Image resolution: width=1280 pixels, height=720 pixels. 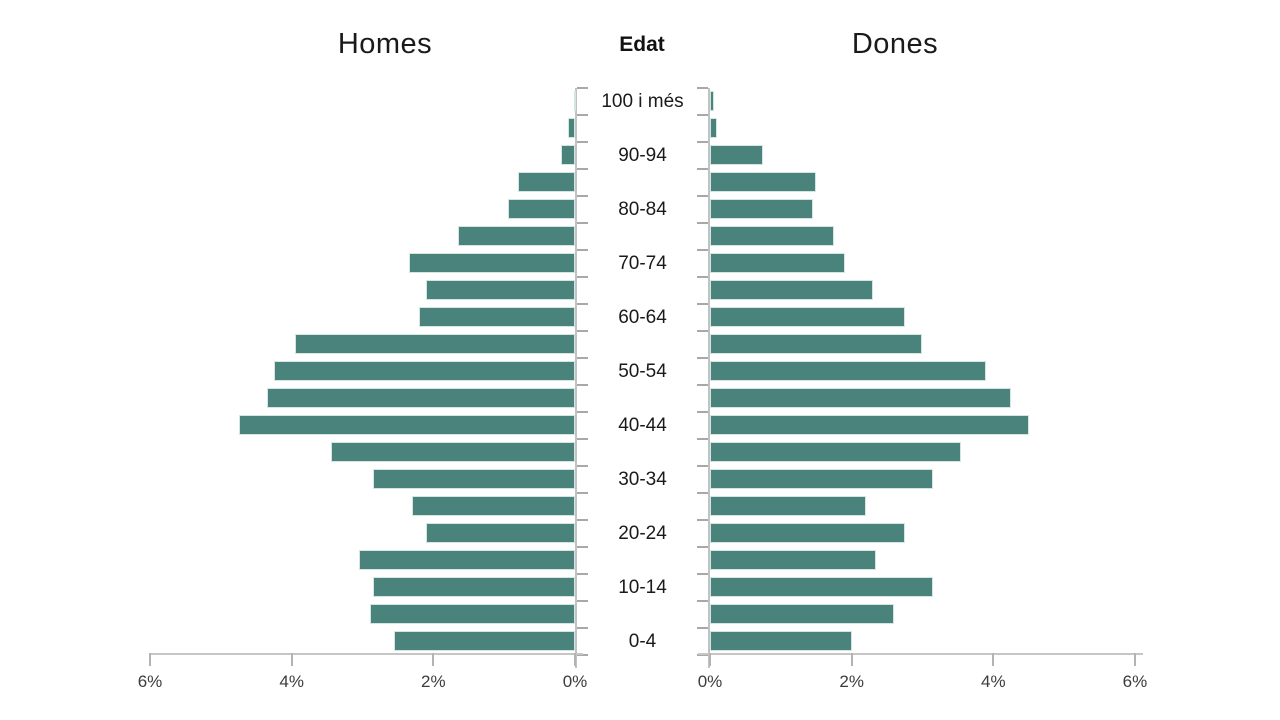 What do you see at coordinates (709, 378) in the screenshot?
I see `center-axis-right` at bounding box center [709, 378].